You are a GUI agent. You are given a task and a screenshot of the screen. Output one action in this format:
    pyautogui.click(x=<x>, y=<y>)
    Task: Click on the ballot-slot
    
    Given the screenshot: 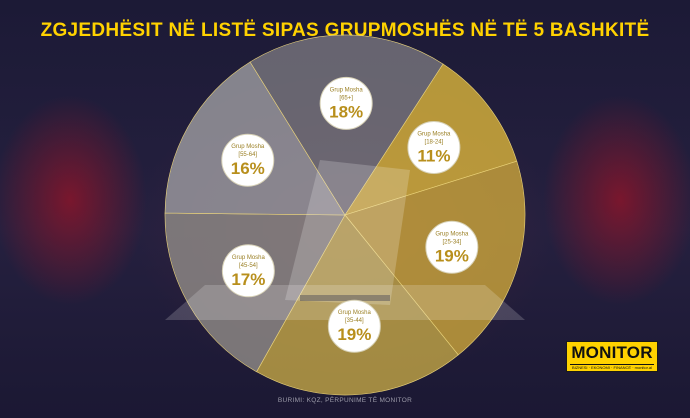 What is the action you would take?
    pyautogui.click(x=345, y=298)
    